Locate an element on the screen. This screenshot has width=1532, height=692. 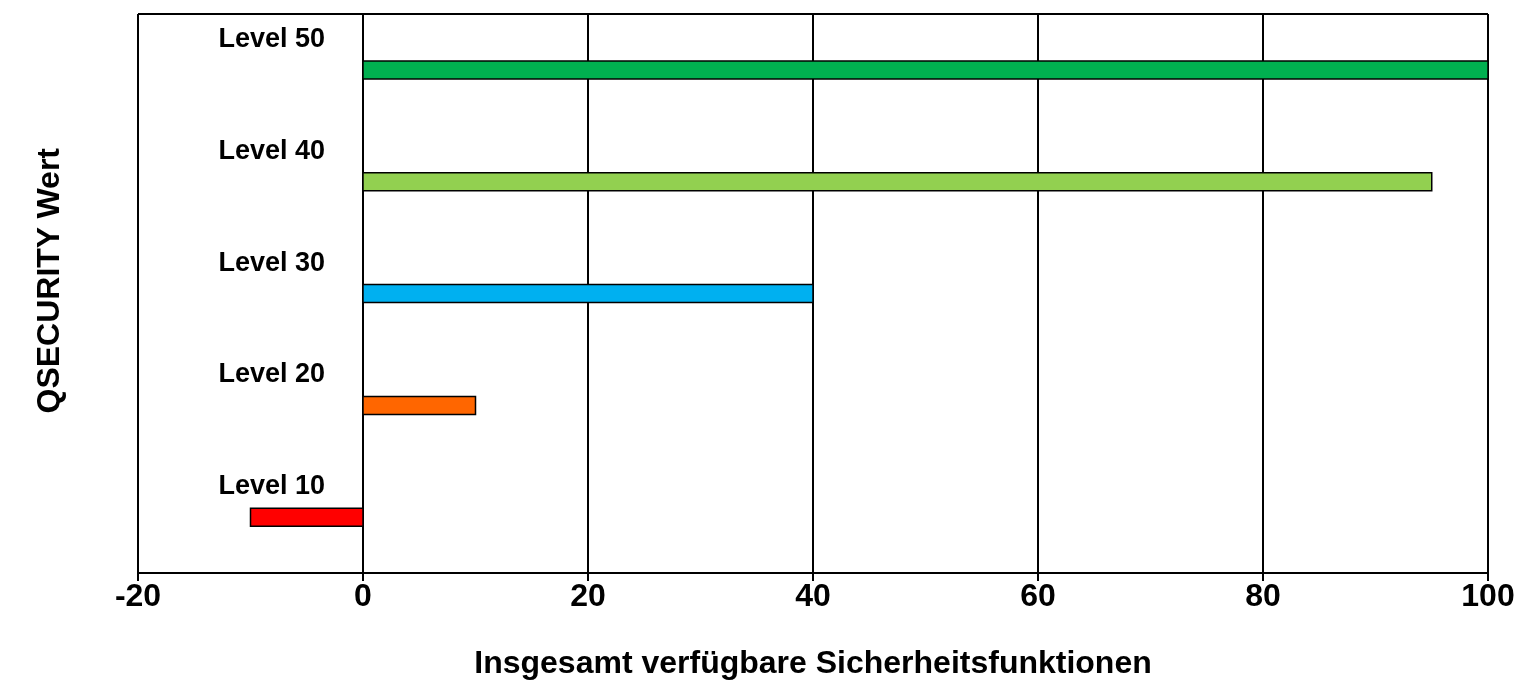
y-axis-title: QSECURITY Wert is located at coordinates (48, 280).